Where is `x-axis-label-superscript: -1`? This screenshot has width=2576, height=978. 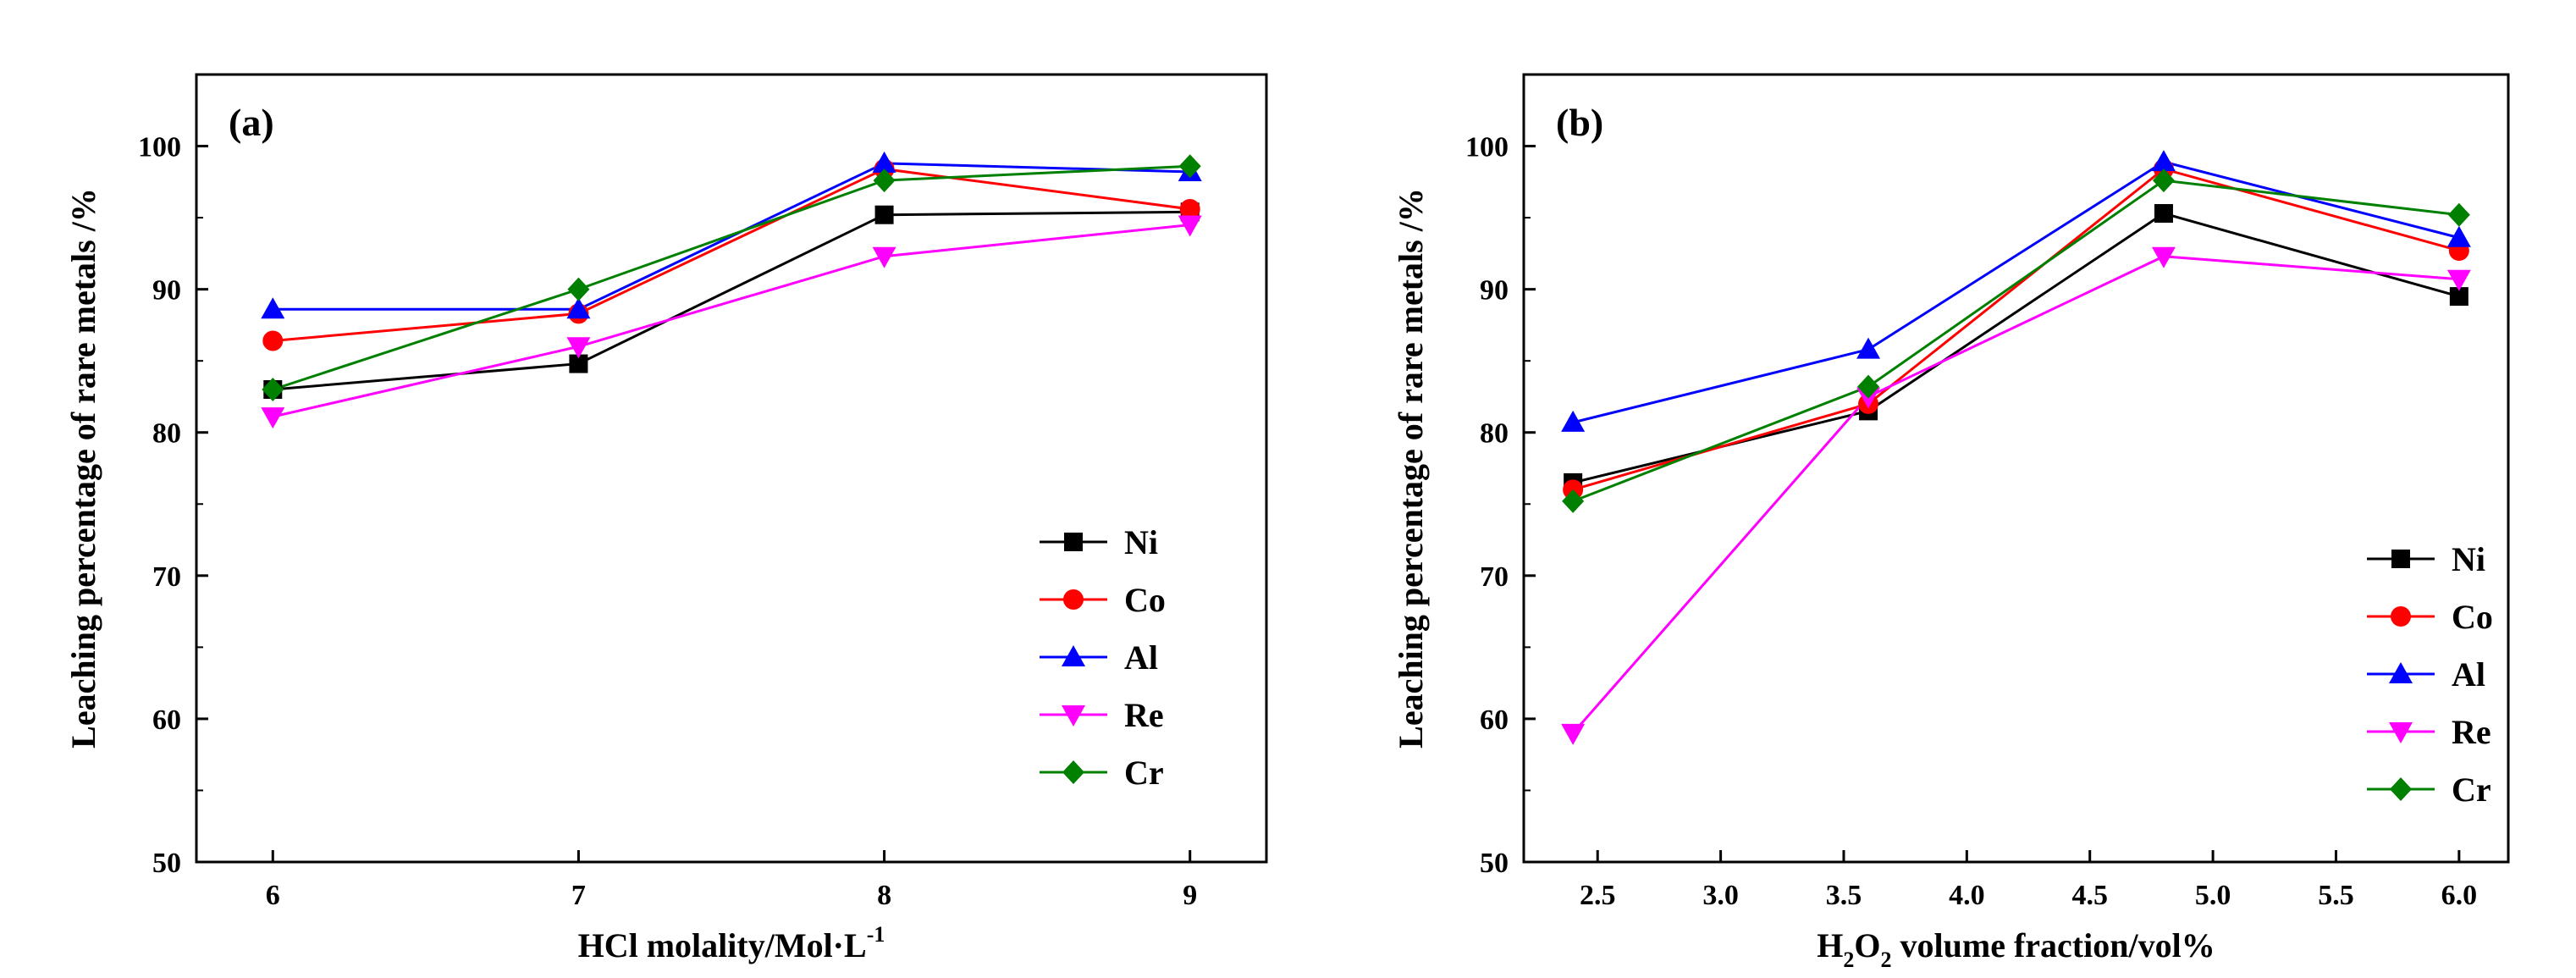 x-axis-label-superscript: -1 is located at coordinates (876, 934).